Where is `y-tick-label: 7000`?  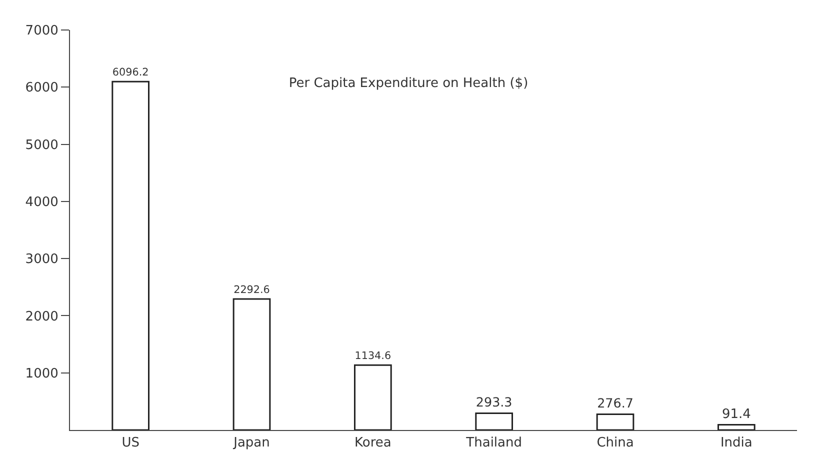 y-tick-label: 7000 is located at coordinates (41, 31).